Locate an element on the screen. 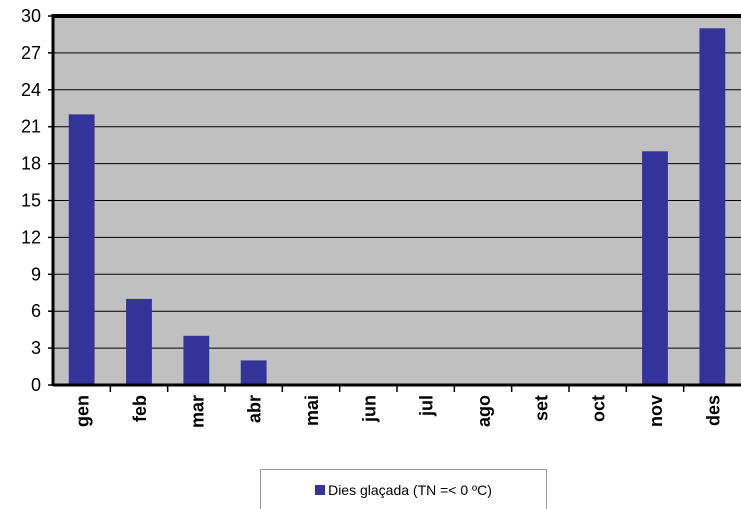  x-tick-label-set: set is located at coordinates (541, 408).